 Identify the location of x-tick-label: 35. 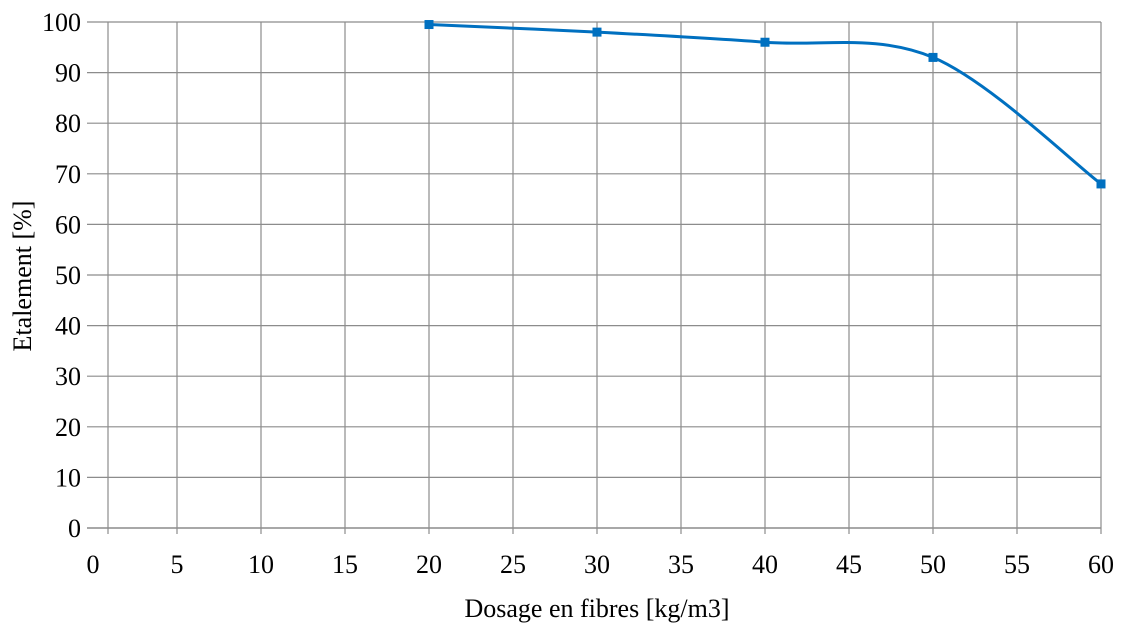
(681, 564).